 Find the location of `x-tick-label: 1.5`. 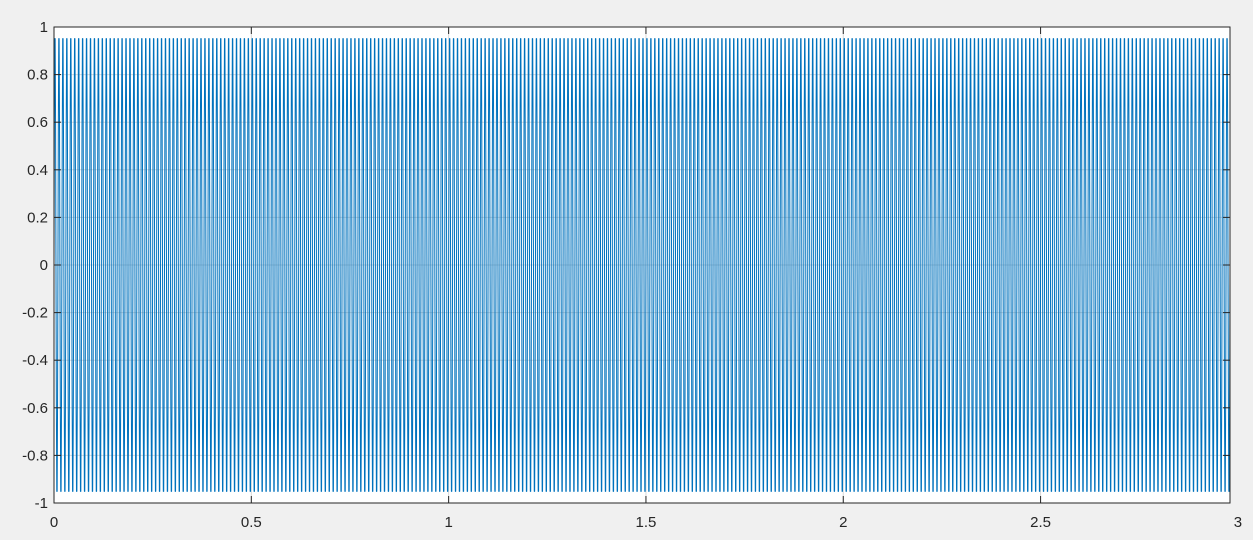

x-tick-label: 1.5 is located at coordinates (646, 522).